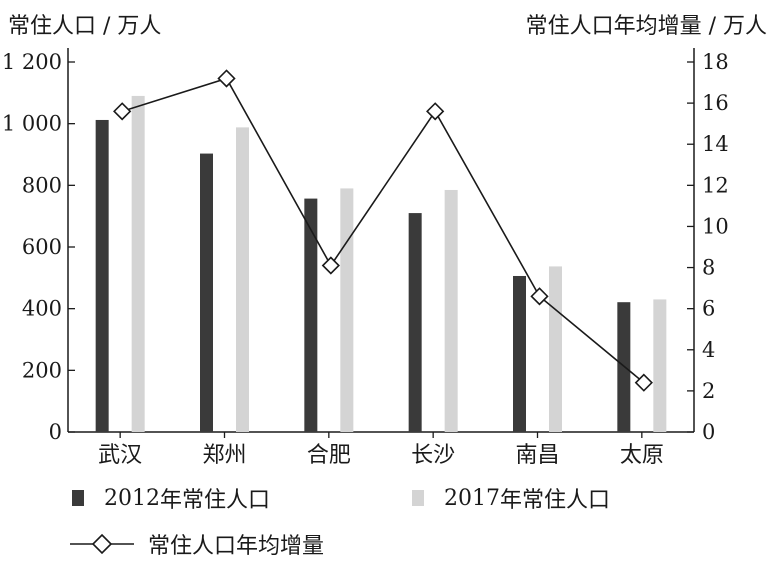  Describe the element at coordinates (329, 455) in the screenshot. I see `x-tick-label: 合肥` at that location.